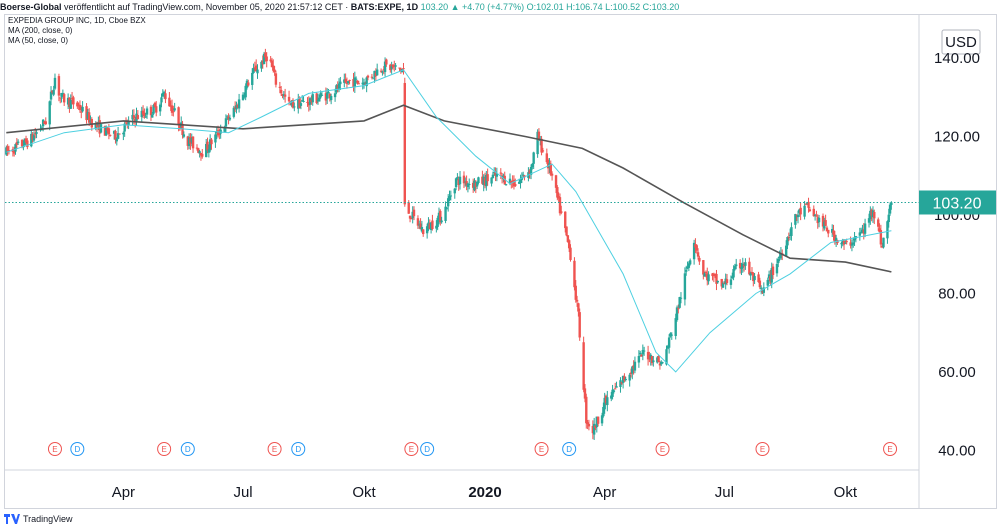  What do you see at coordinates (662, 449) in the screenshot?
I see `earnings-marker: E` at bounding box center [662, 449].